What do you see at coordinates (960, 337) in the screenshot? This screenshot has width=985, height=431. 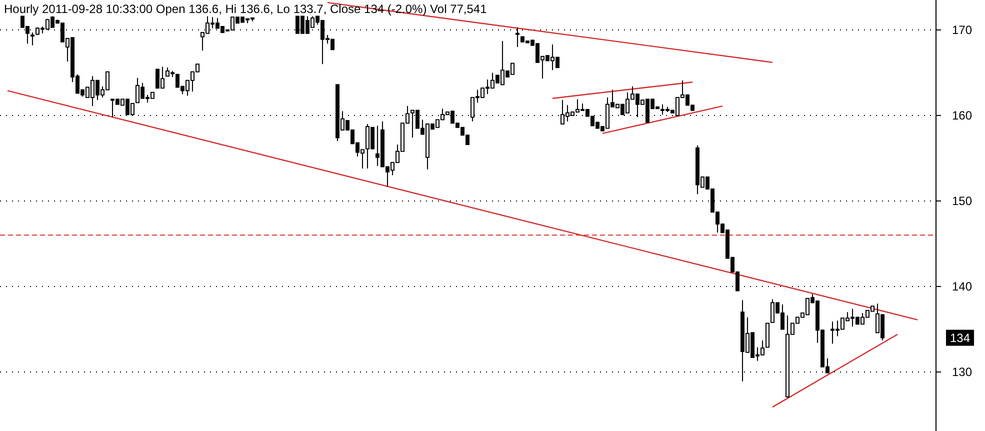 I see `text: 134` at bounding box center [960, 337].